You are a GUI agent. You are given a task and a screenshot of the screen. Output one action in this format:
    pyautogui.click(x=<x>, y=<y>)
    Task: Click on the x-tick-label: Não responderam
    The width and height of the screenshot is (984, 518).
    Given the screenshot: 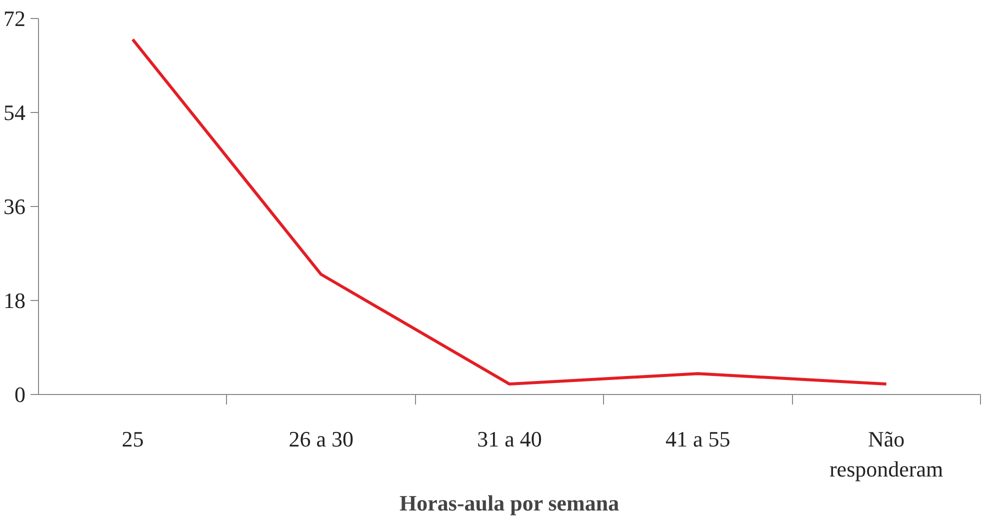 What is the action you would take?
    pyautogui.click(x=886, y=454)
    